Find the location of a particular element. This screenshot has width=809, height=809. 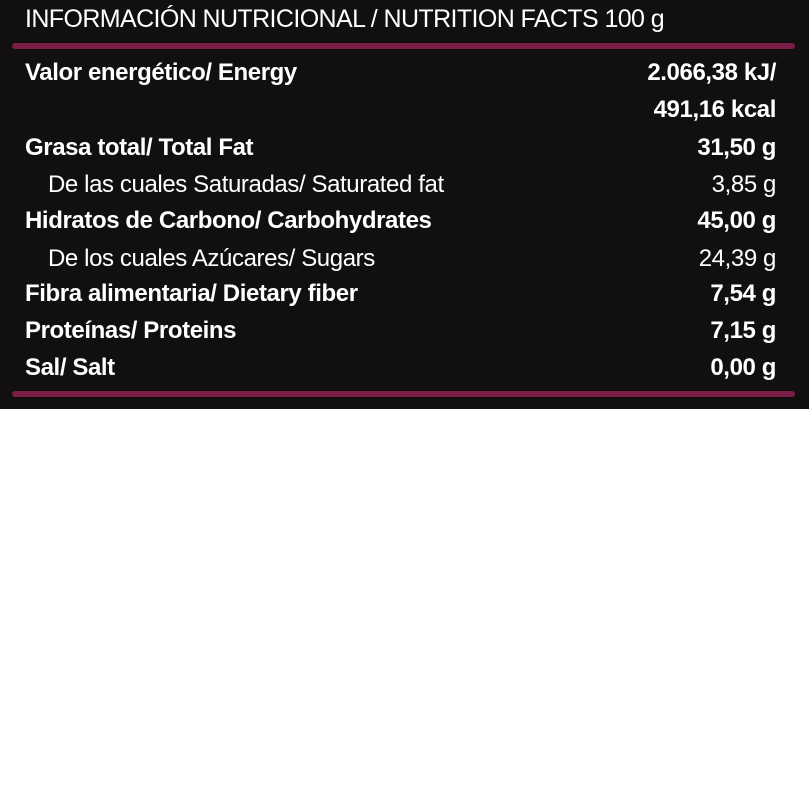

row-label: De los cuales Azúcares/ Sugars is located at coordinates (211, 258).